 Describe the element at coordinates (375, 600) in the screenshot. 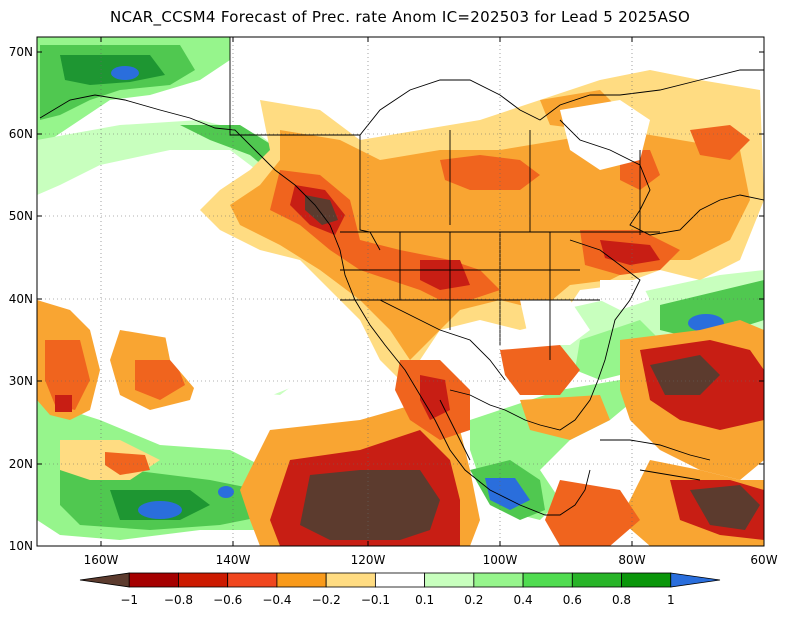

I see `colorbar-label: −0.1` at that location.